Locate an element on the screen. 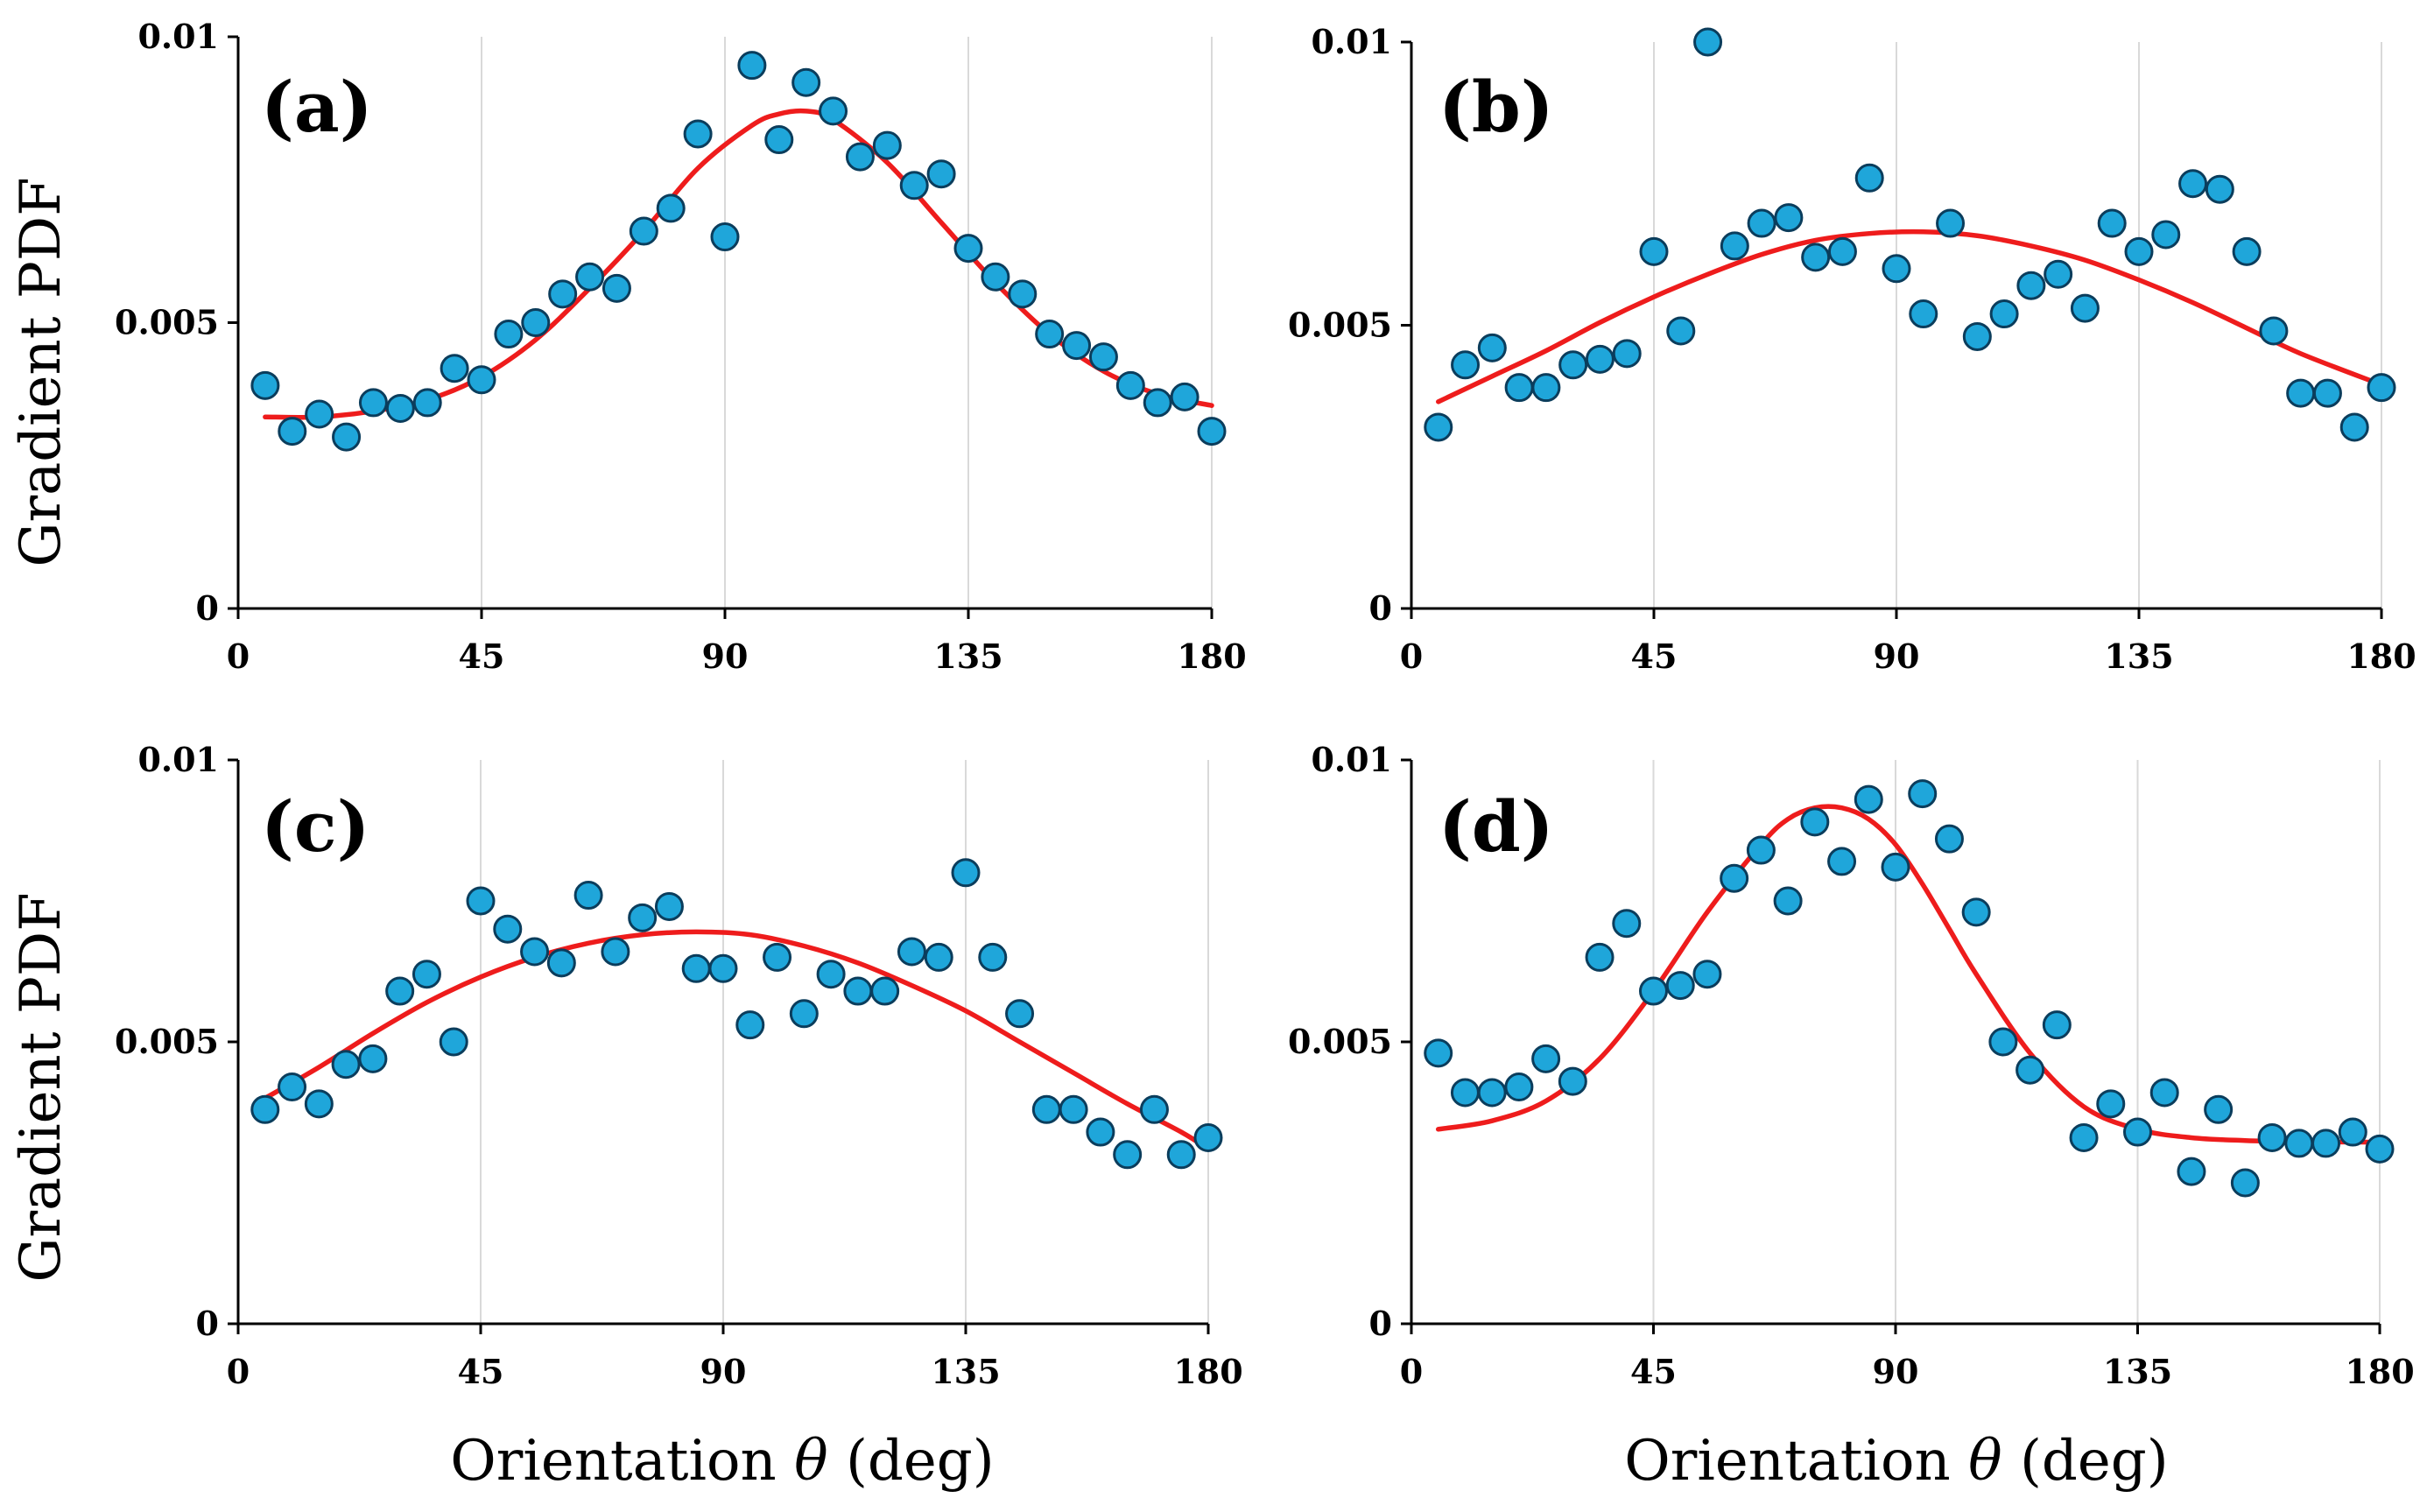  panel-label: (c) is located at coordinates (315, 826).